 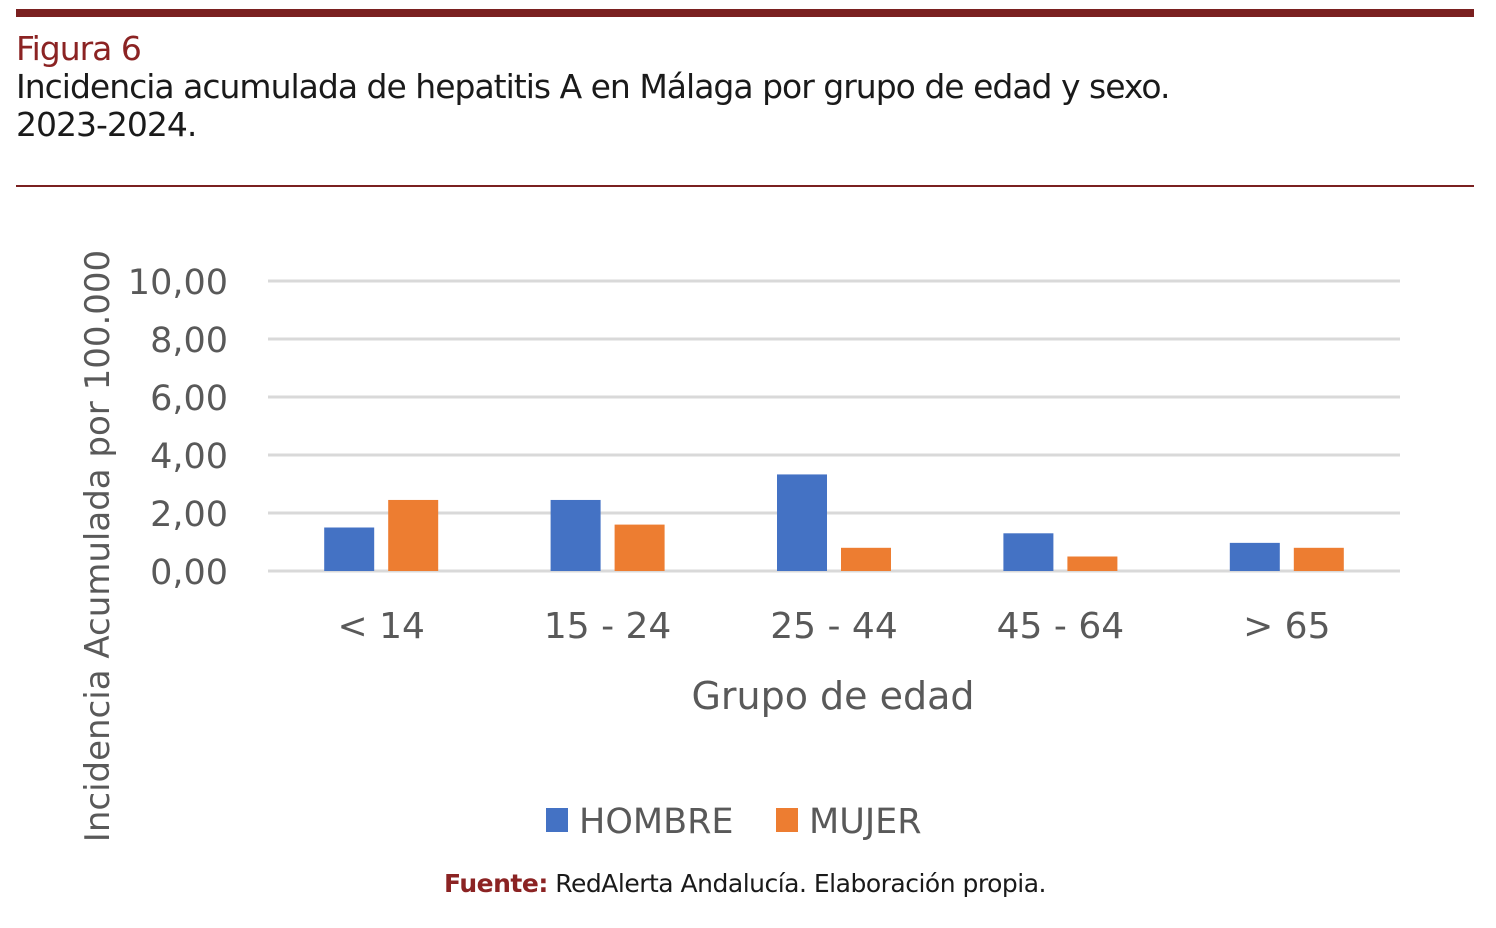 What do you see at coordinates (189, 515) in the screenshot?
I see `y-tick-label: 2,00` at bounding box center [189, 515].